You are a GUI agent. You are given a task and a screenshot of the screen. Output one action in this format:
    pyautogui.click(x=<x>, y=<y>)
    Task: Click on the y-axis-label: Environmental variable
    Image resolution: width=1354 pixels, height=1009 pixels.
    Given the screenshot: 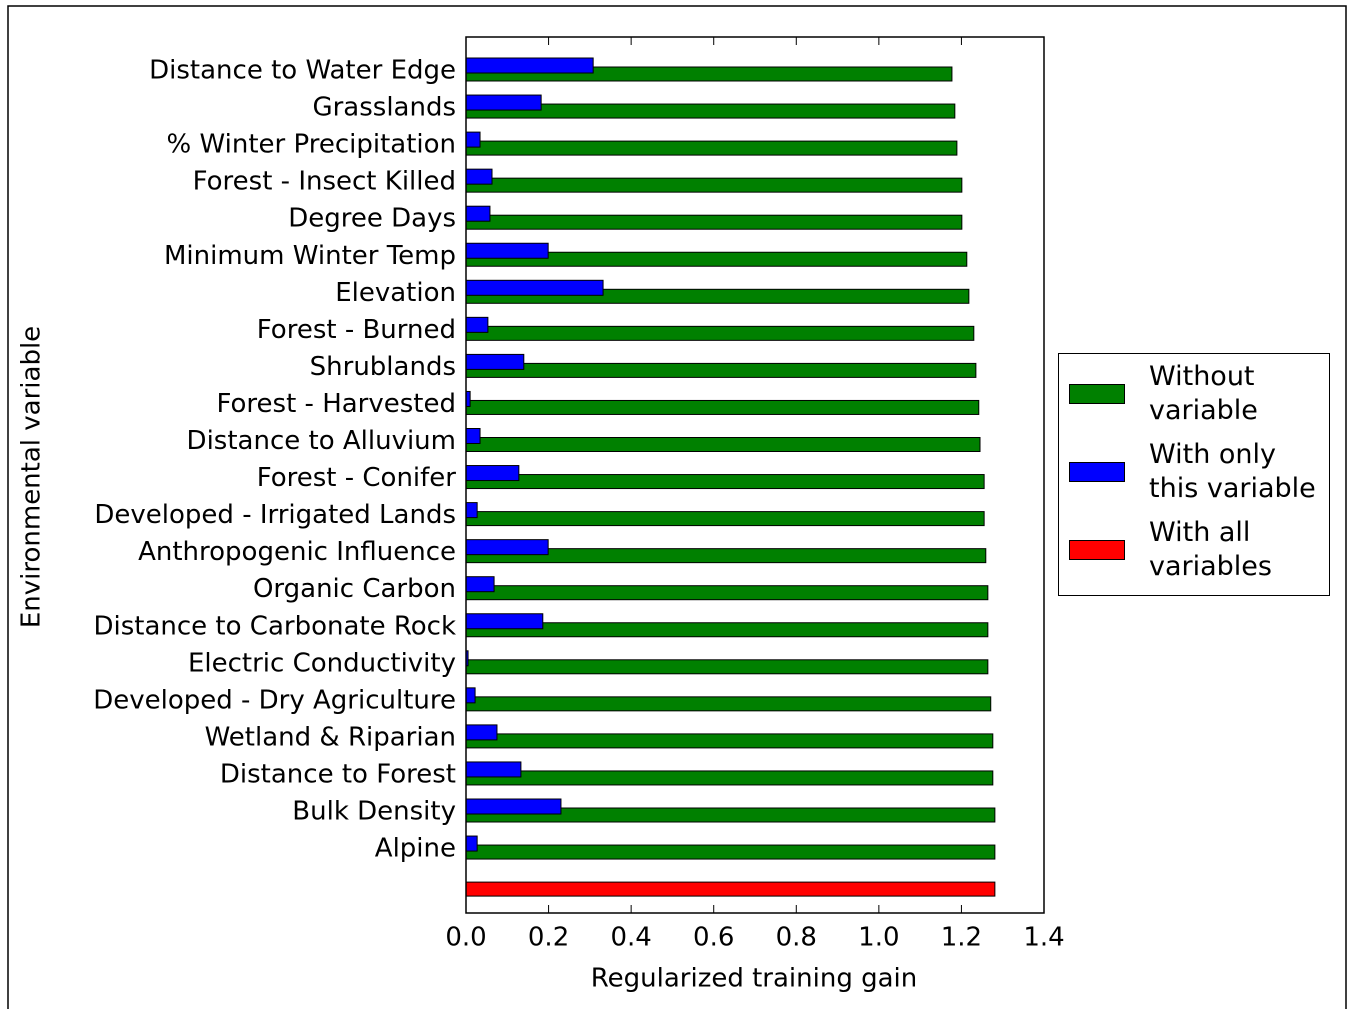 What is the action you would take?
    pyautogui.click(x=32, y=477)
    